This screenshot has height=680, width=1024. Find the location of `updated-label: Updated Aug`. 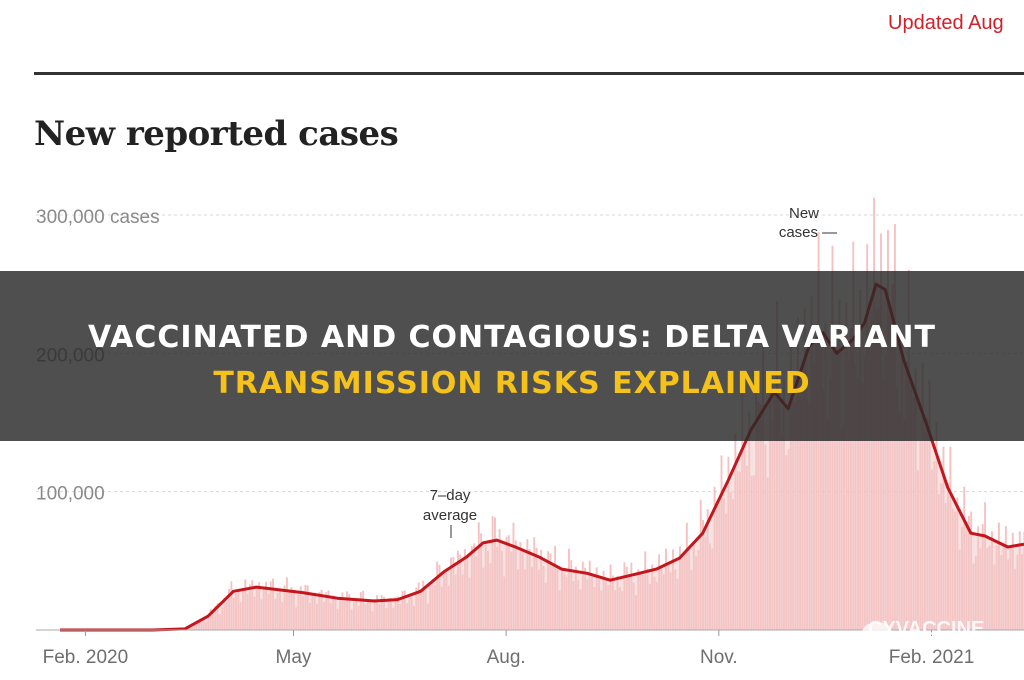

updated-label: Updated Aug is located at coordinates (946, 23).